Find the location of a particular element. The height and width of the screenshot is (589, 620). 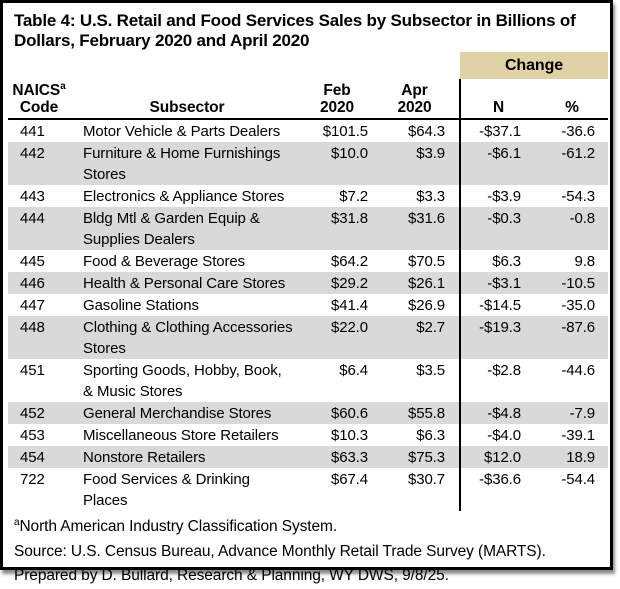

subsector-cell: Food Services & Drinking Places is located at coordinates (166, 490).